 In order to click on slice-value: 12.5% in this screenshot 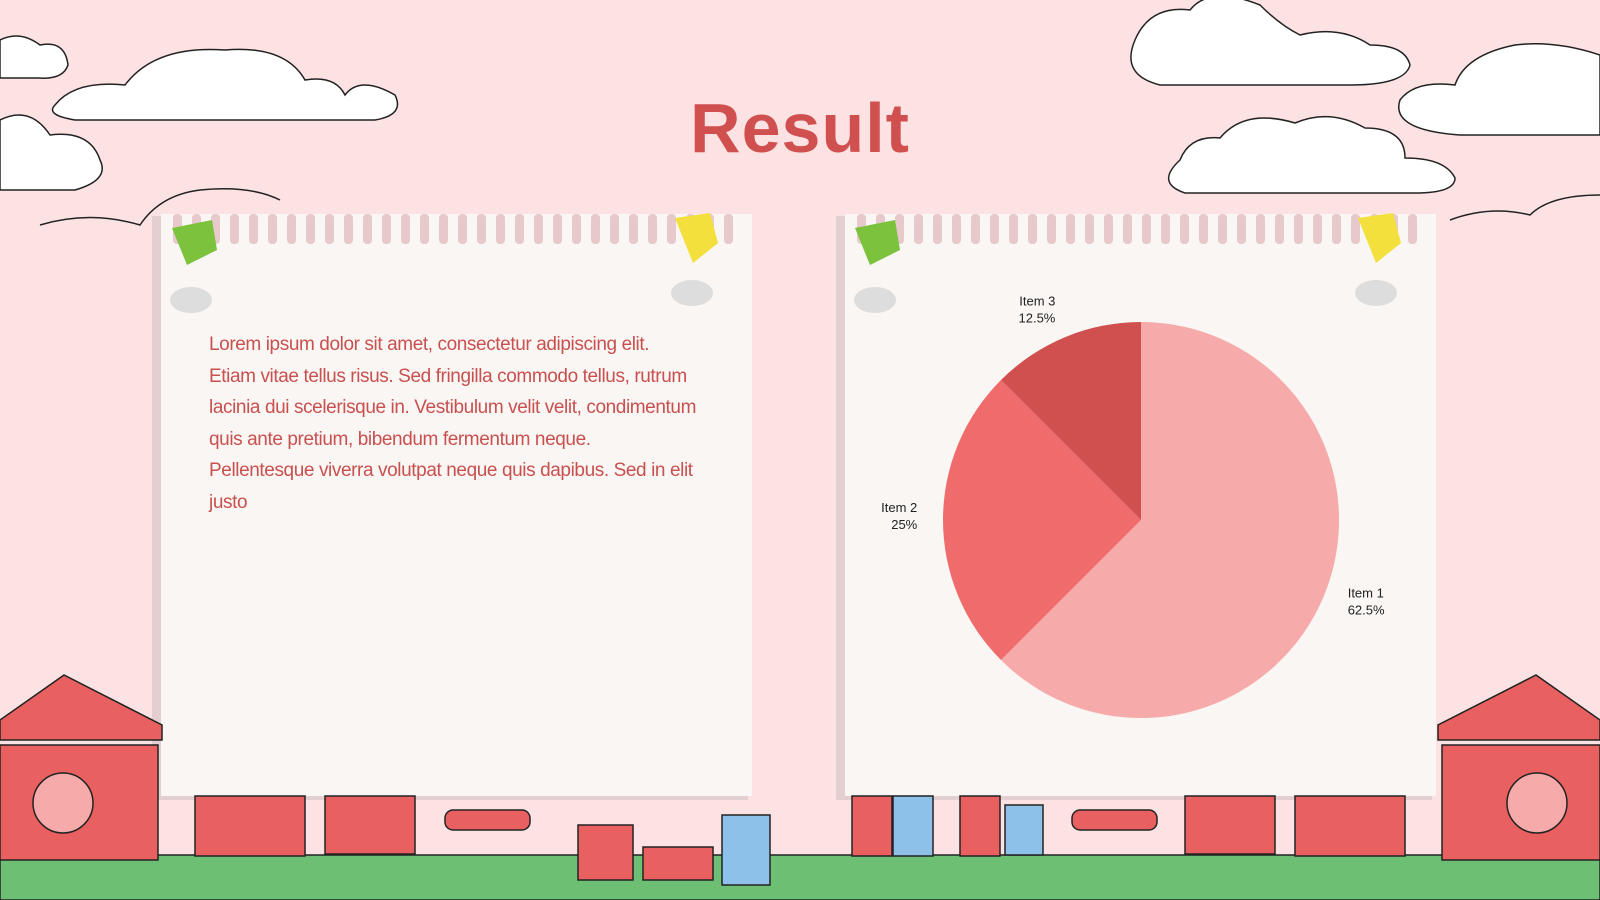, I will do `click(1037, 317)`.